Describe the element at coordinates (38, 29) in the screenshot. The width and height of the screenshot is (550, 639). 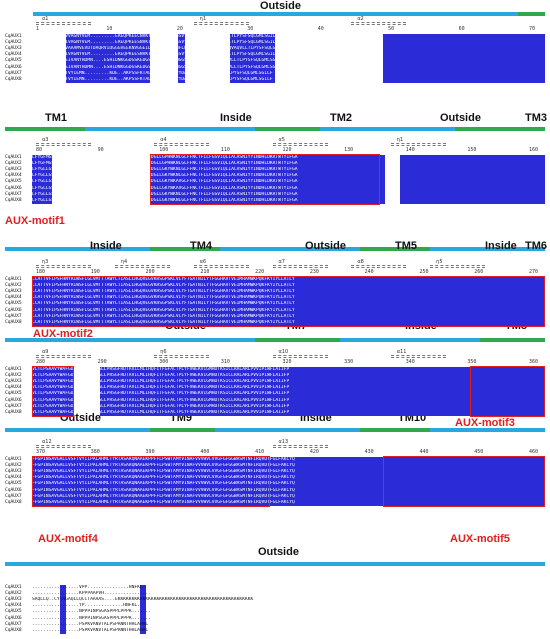
I see `ruler-number: 1` at that location.